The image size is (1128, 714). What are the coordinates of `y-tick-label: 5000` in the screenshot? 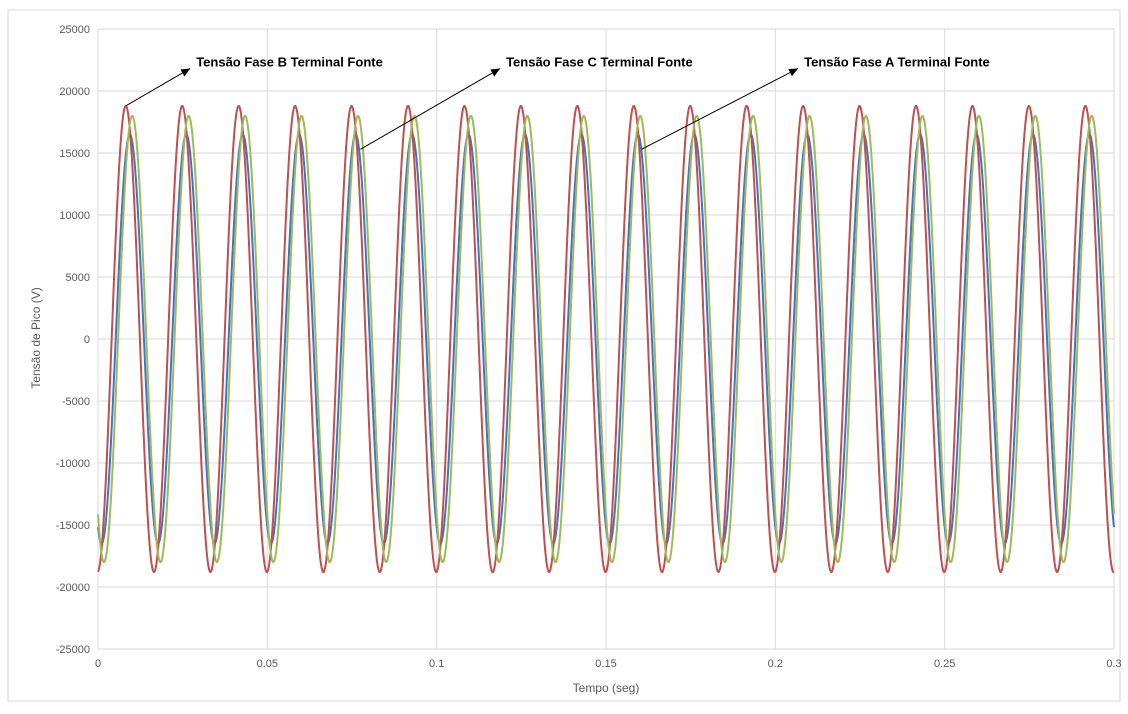 It's located at (78, 278).